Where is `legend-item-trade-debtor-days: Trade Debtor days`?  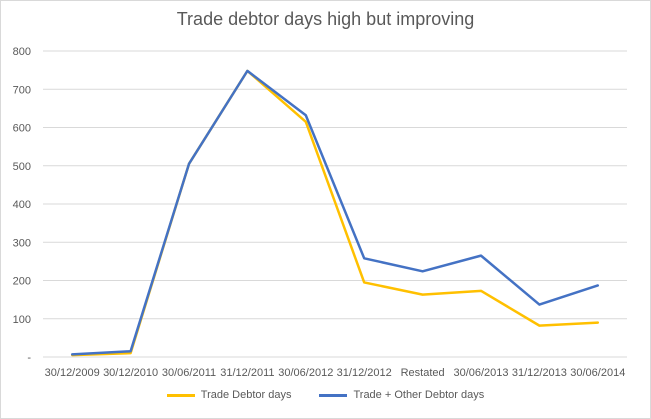 legend-item-trade-debtor-days: Trade Debtor days is located at coordinates (229, 395).